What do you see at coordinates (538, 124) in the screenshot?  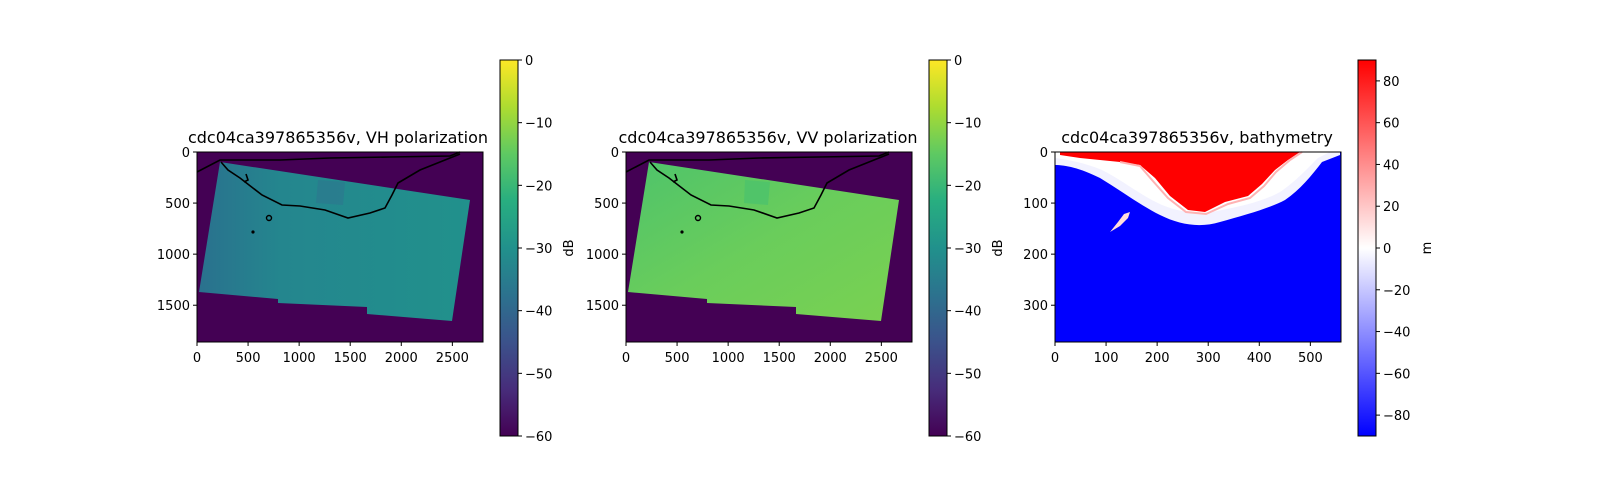 I see `panel-vh-colorbar-tick-label: −10` at bounding box center [538, 124].